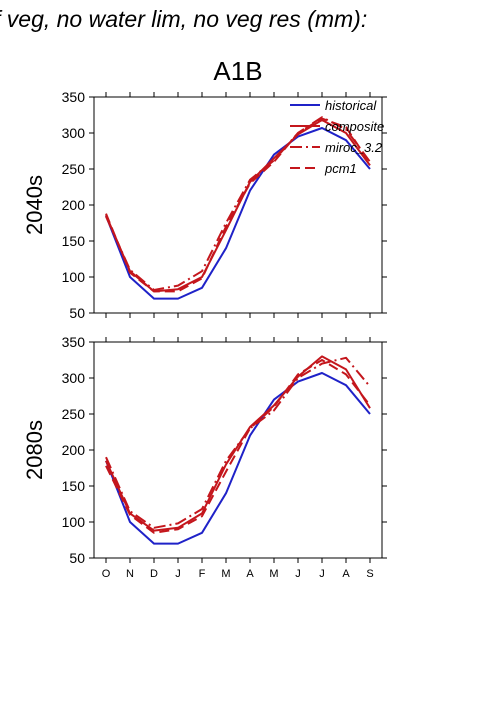 This screenshot has width=501, height=709. What do you see at coordinates (351, 105) in the screenshot?
I see `legend-label-historical: historical` at bounding box center [351, 105].